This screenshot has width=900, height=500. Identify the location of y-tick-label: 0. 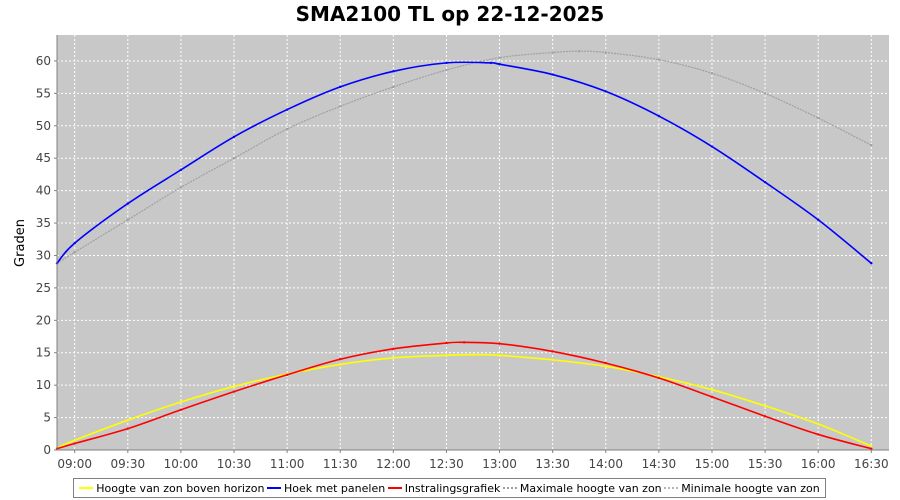
(47, 450).